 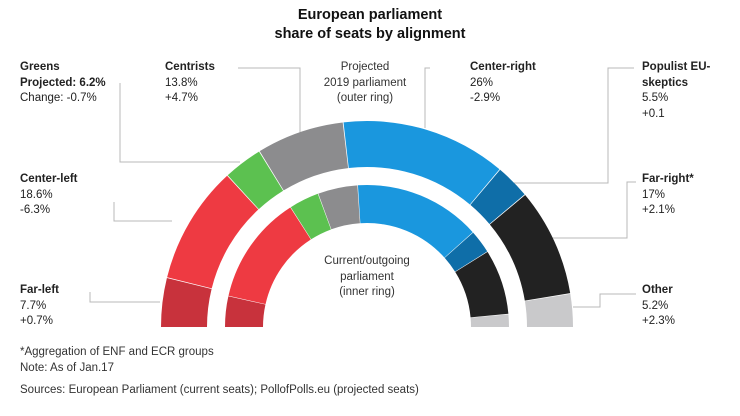 What do you see at coordinates (530, 248) in the screenshot?
I see `outer-segment-far-right` at bounding box center [530, 248].